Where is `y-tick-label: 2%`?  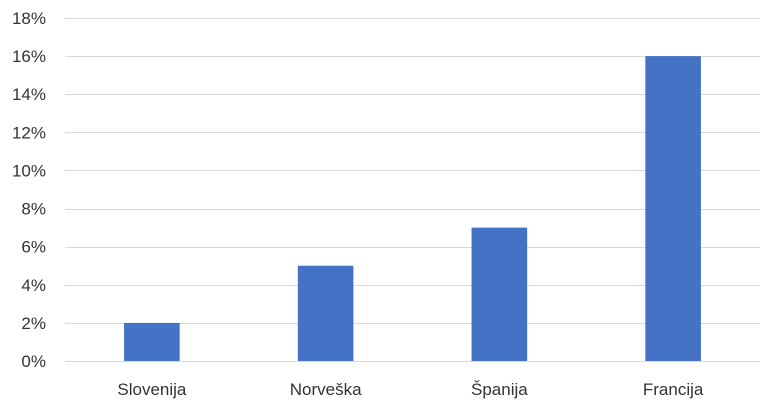 y-tick-label: 2% is located at coordinates (33, 323).